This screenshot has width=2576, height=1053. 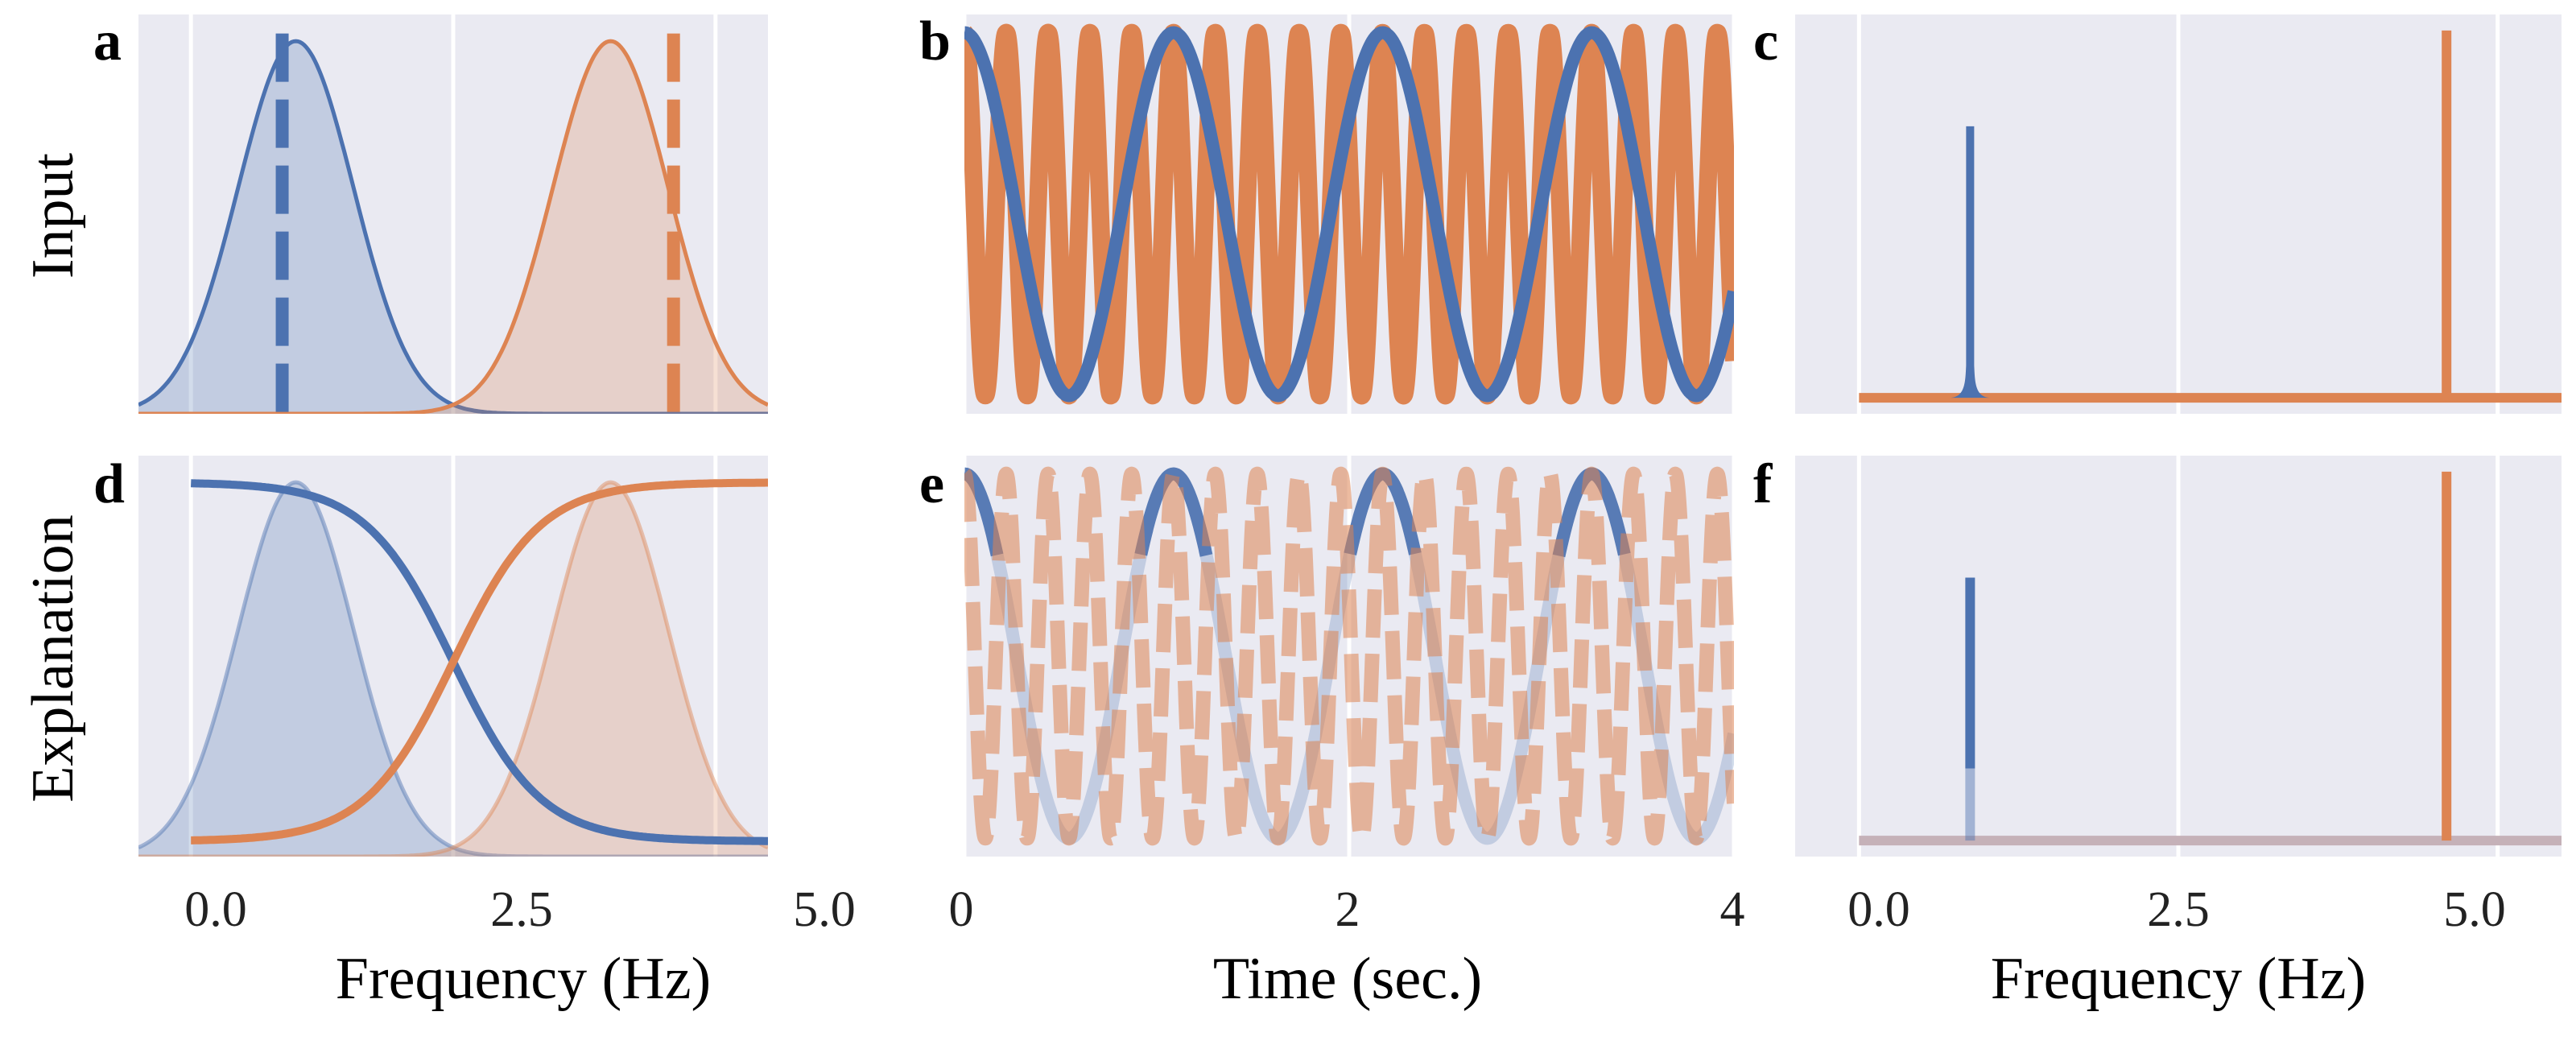 I want to click on signal-b-orange, so click(x=1349, y=214).